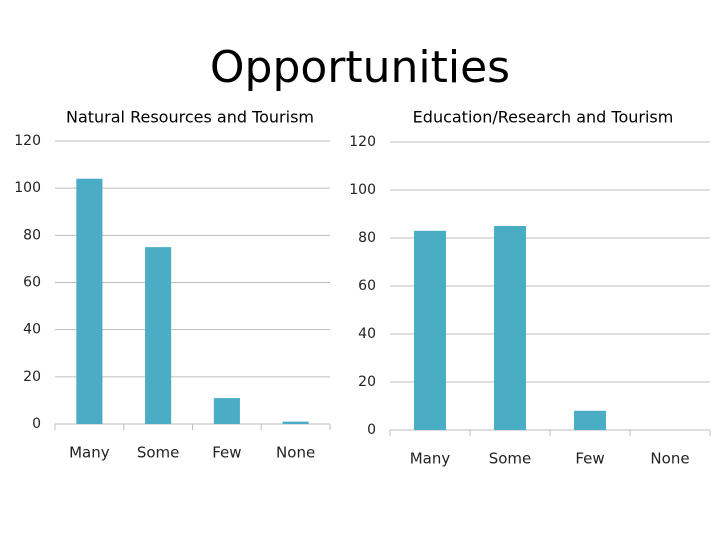 The width and height of the screenshot is (720, 540). I want to click on chart-title: Education/Research and Tourism, so click(543, 117).